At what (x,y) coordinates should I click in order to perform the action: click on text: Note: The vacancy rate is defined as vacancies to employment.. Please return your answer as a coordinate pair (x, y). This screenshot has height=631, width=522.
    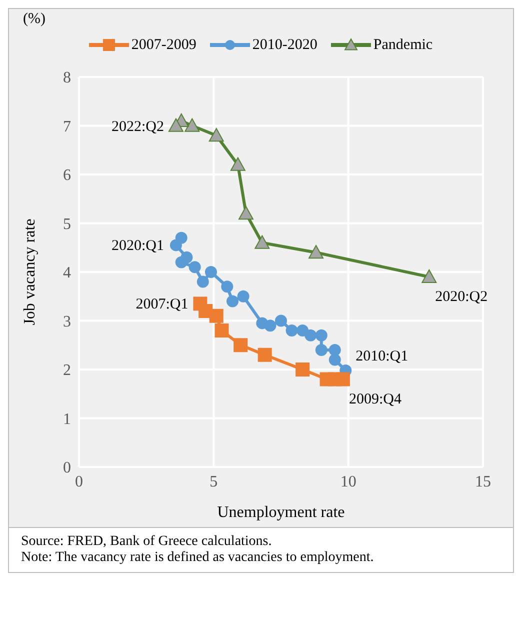
    Looking at the image, I should click on (198, 558).